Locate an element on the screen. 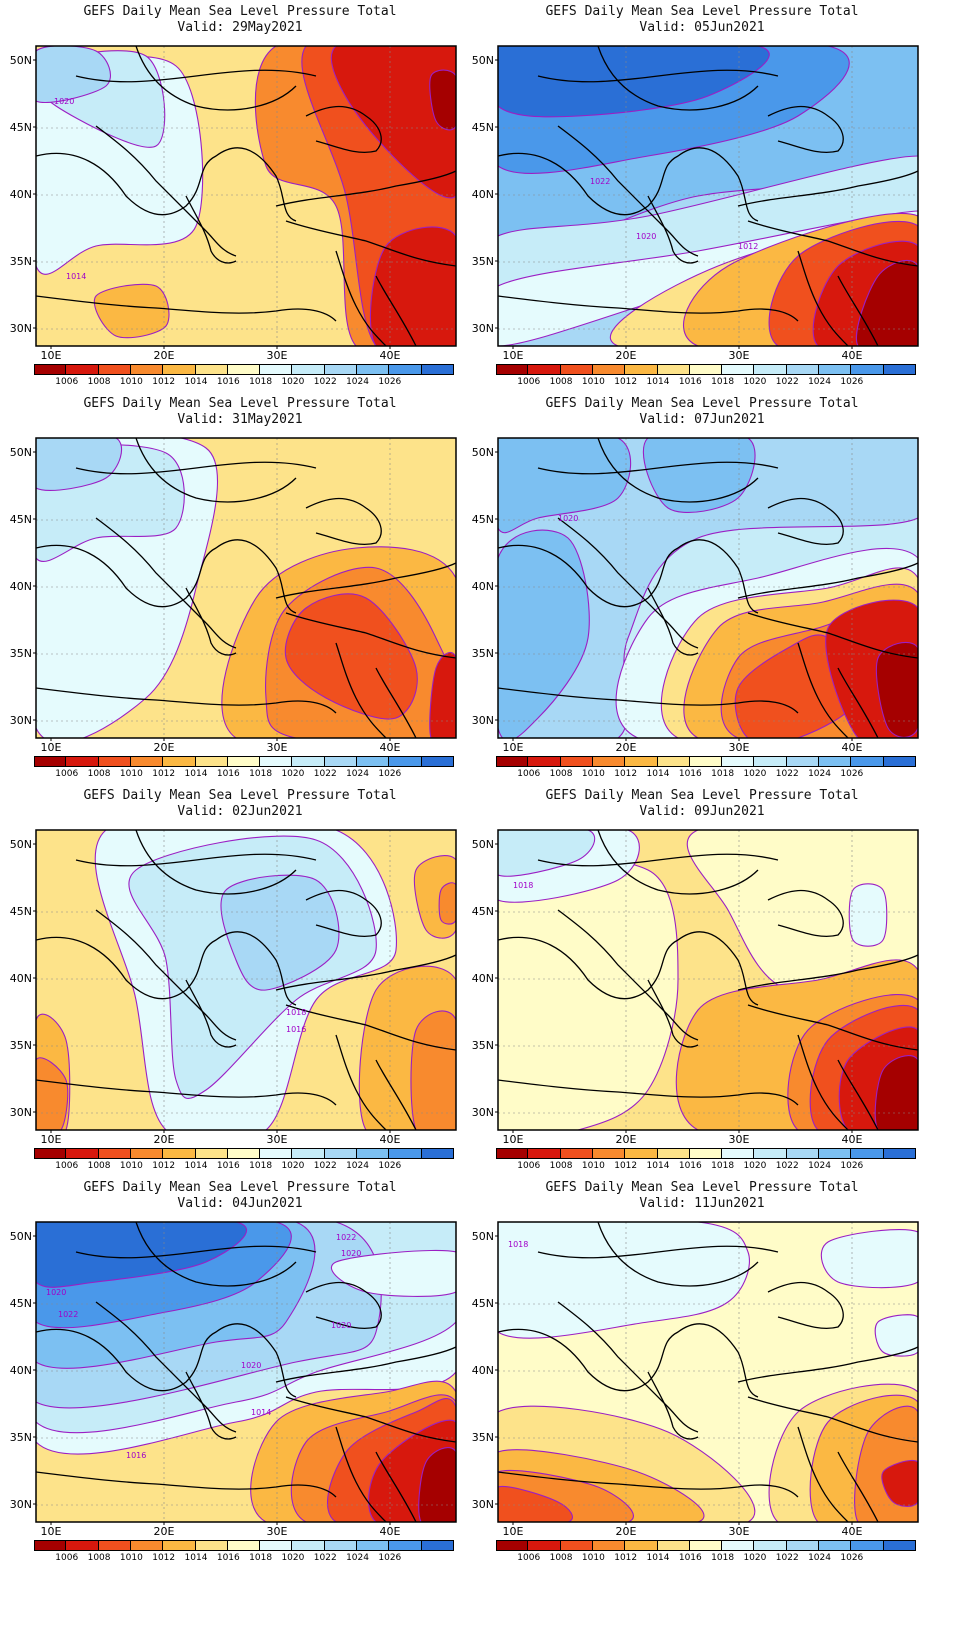  colorbar-label: 1010 is located at coordinates (593, 1558).